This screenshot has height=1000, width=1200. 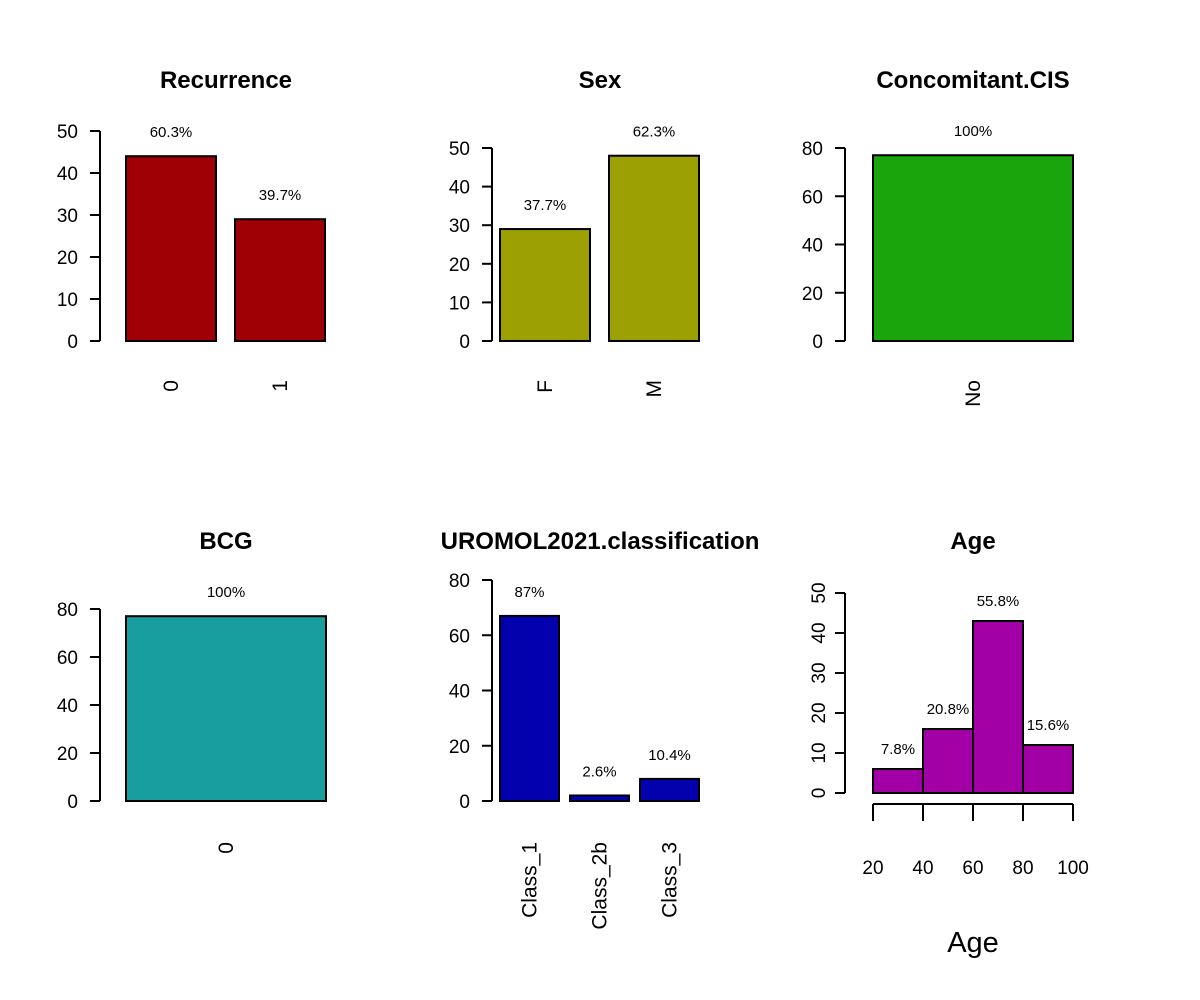 I want to click on category-label: F, so click(x=545, y=386).